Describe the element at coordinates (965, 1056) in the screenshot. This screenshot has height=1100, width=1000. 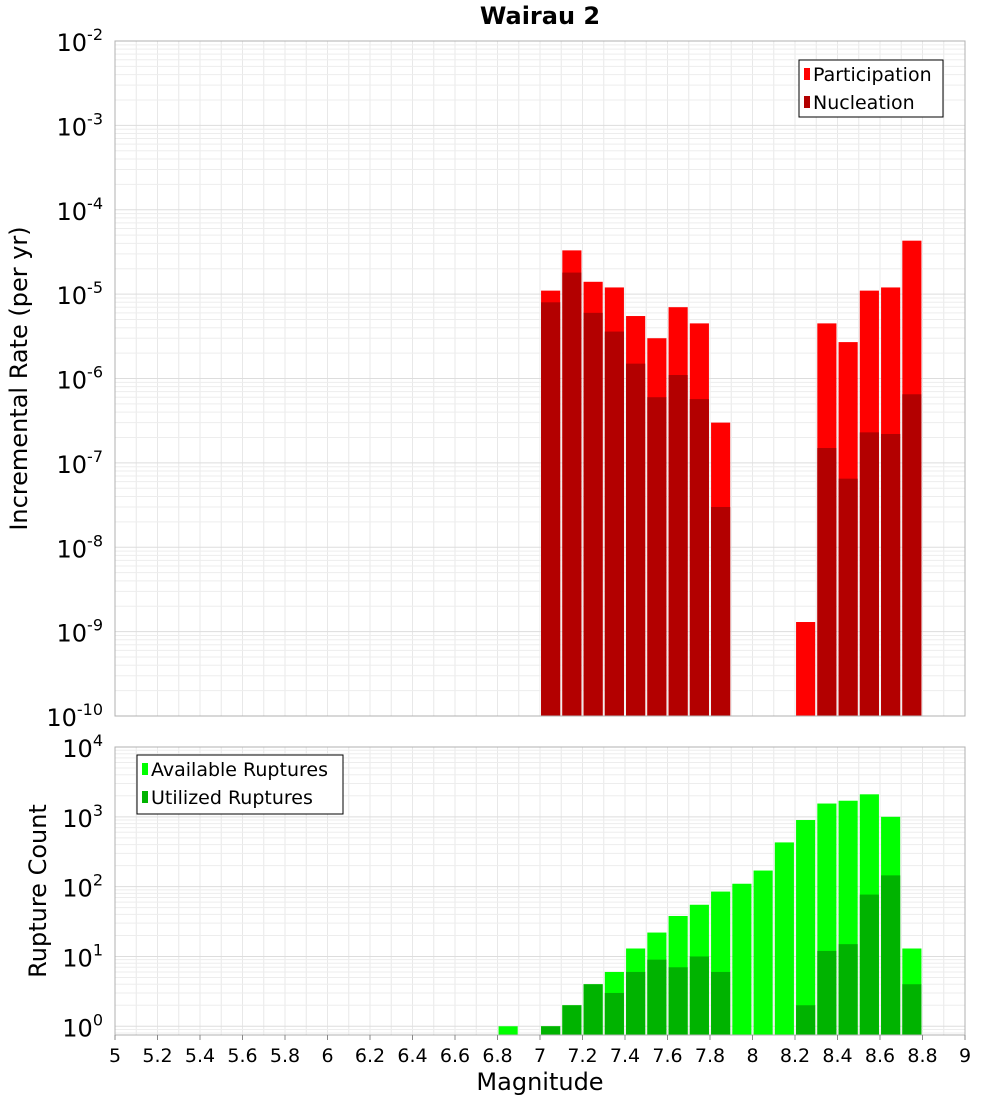
I see `count-x-tick-label: 9` at that location.